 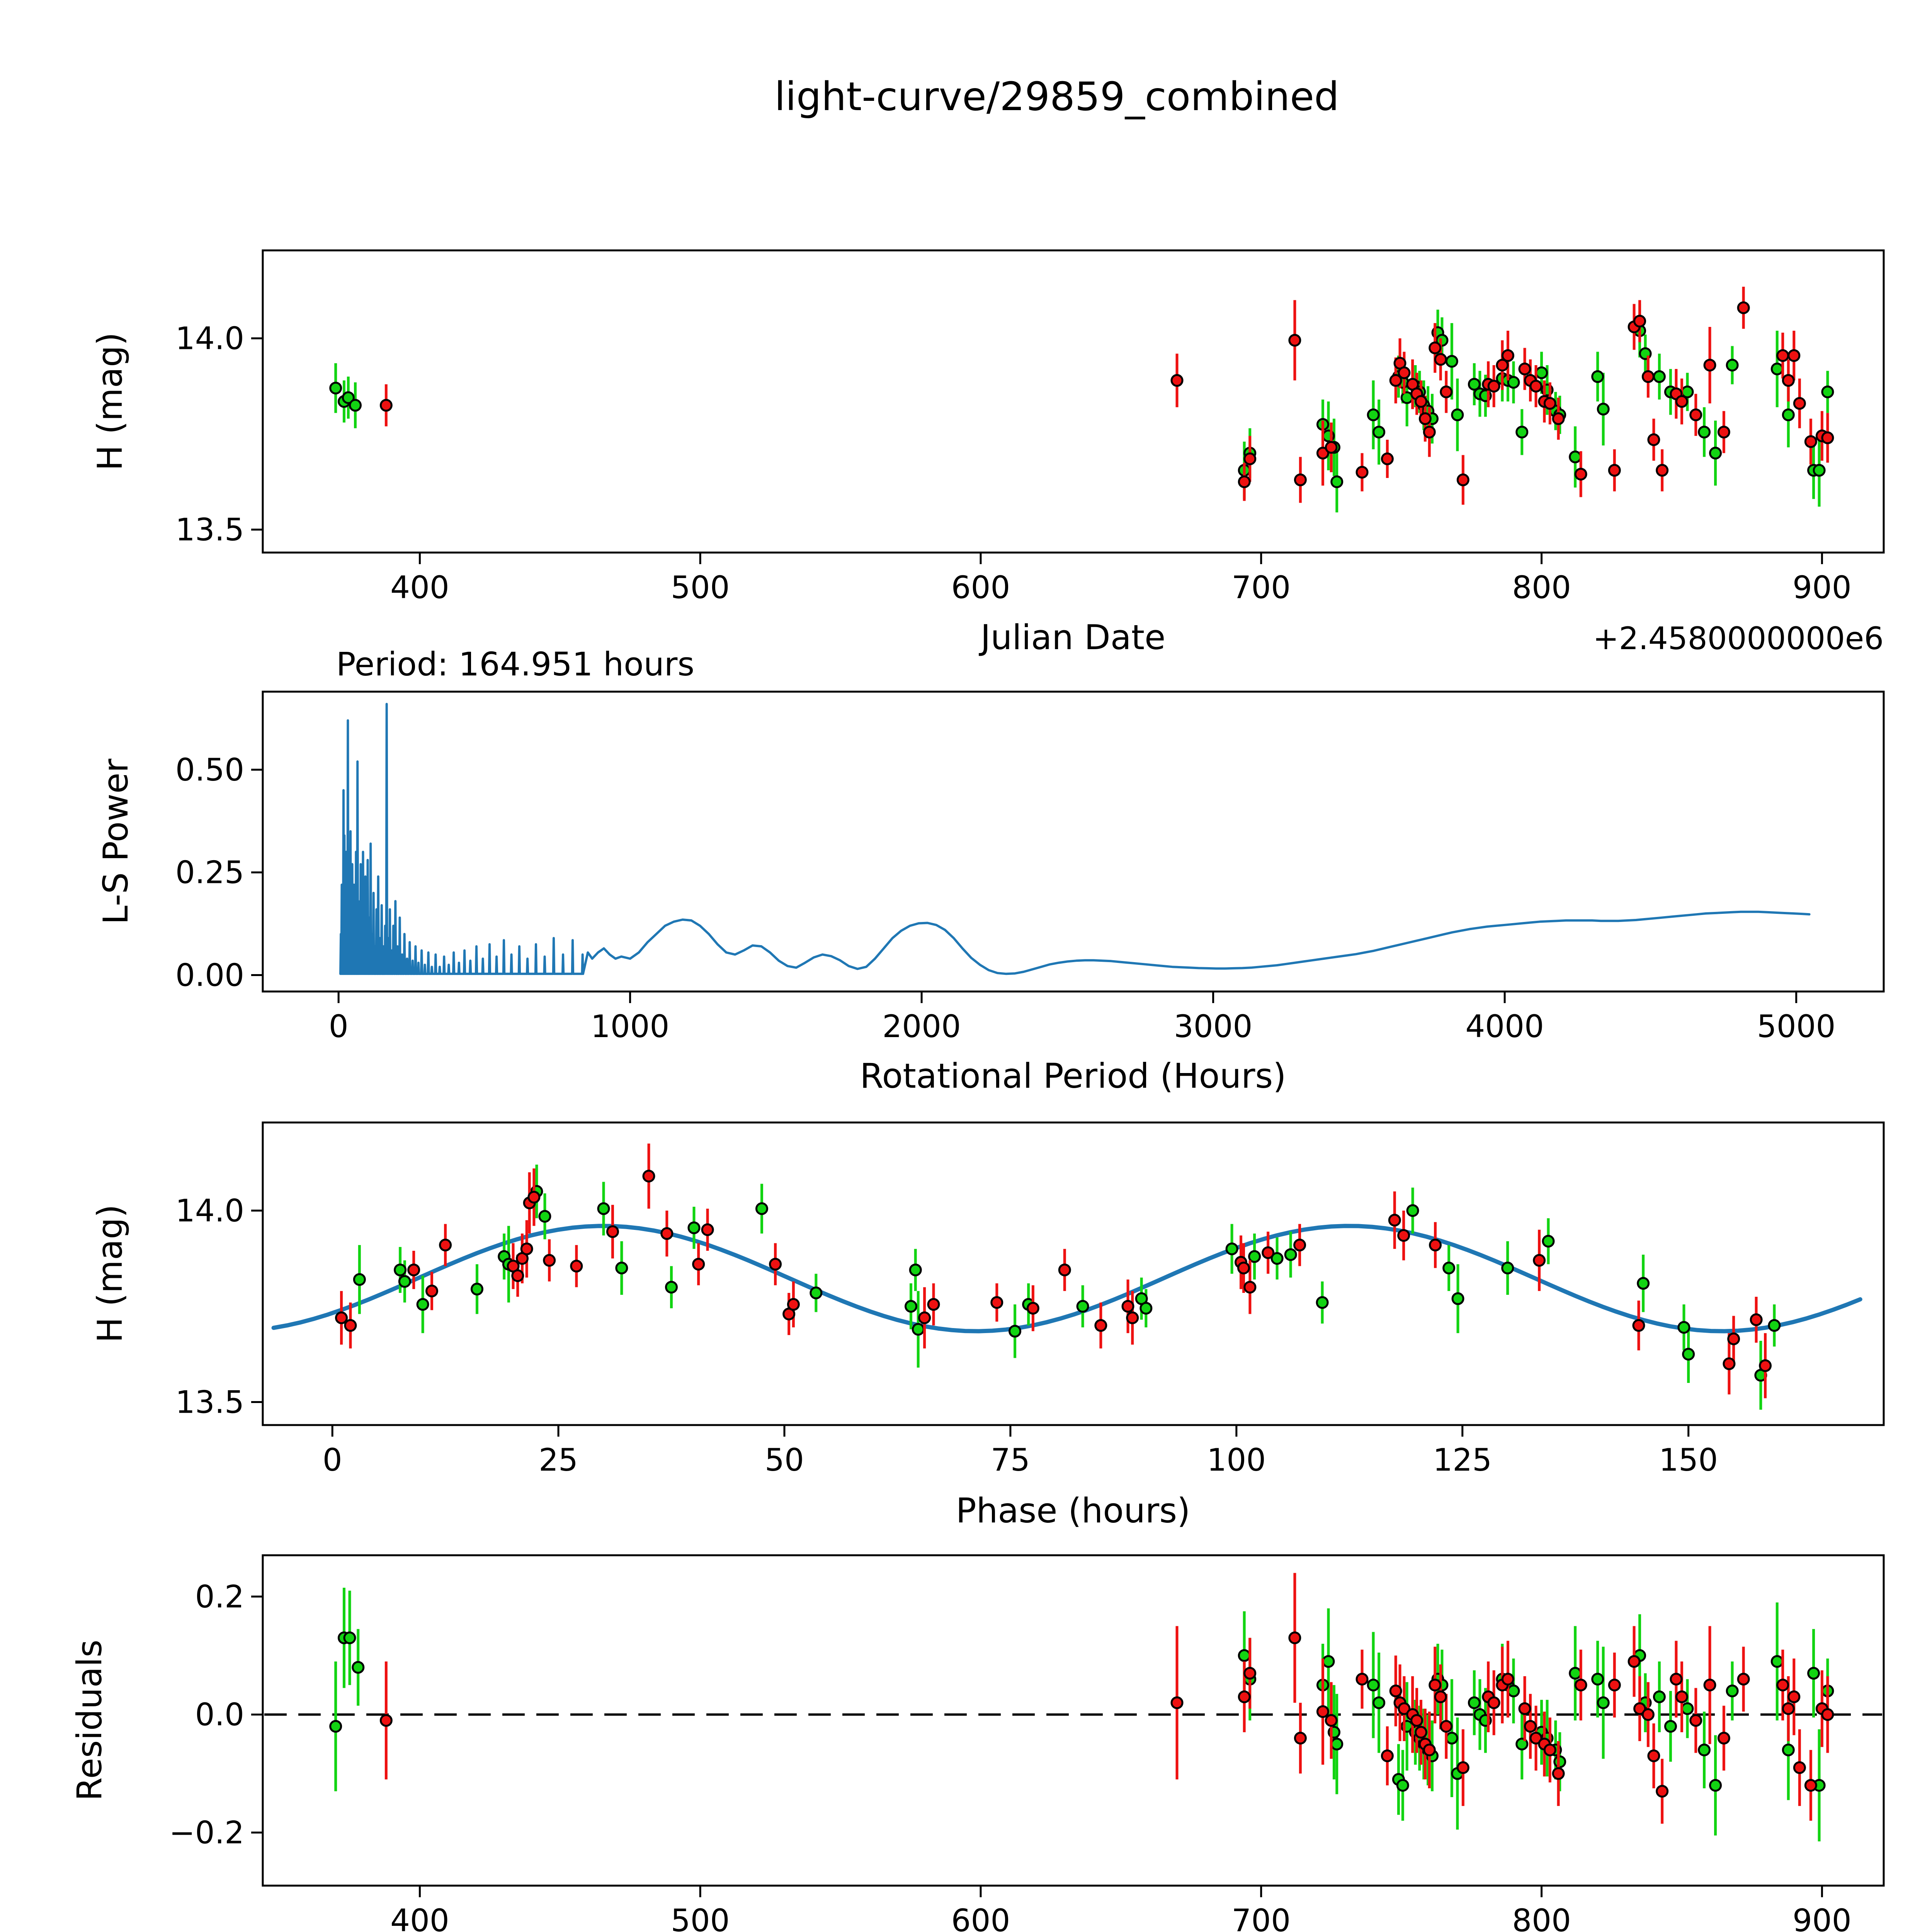 What do you see at coordinates (207, 1833) in the screenshot?
I see `y-tick-label: −0.2` at bounding box center [207, 1833].